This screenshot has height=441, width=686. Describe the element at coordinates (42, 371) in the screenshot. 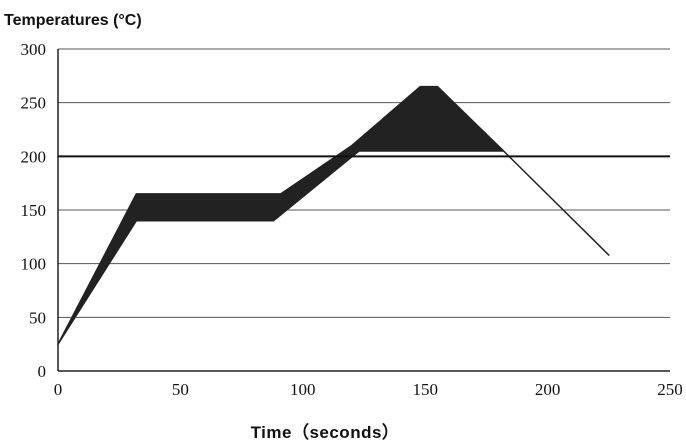

I see `y-tick-0: 0` at that location.